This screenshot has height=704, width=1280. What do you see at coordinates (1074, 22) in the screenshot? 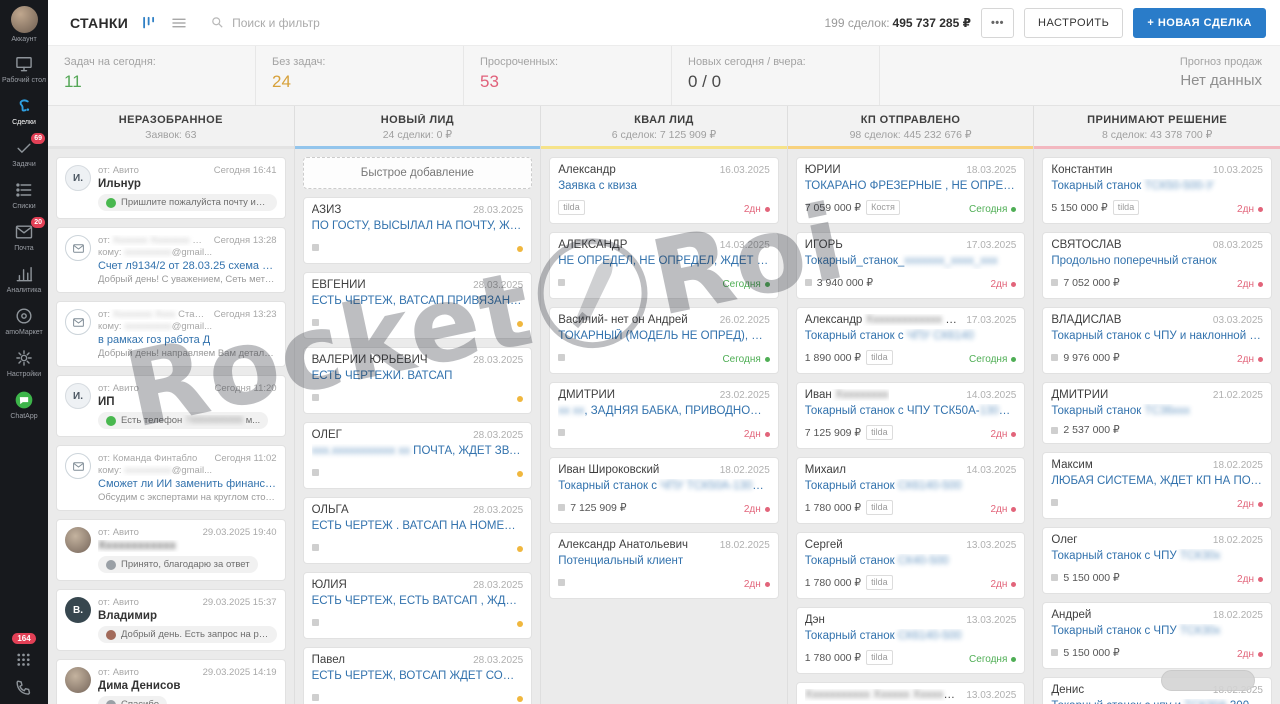
I see `setup-button: НАСТРОИТЬ` at bounding box center [1074, 22].